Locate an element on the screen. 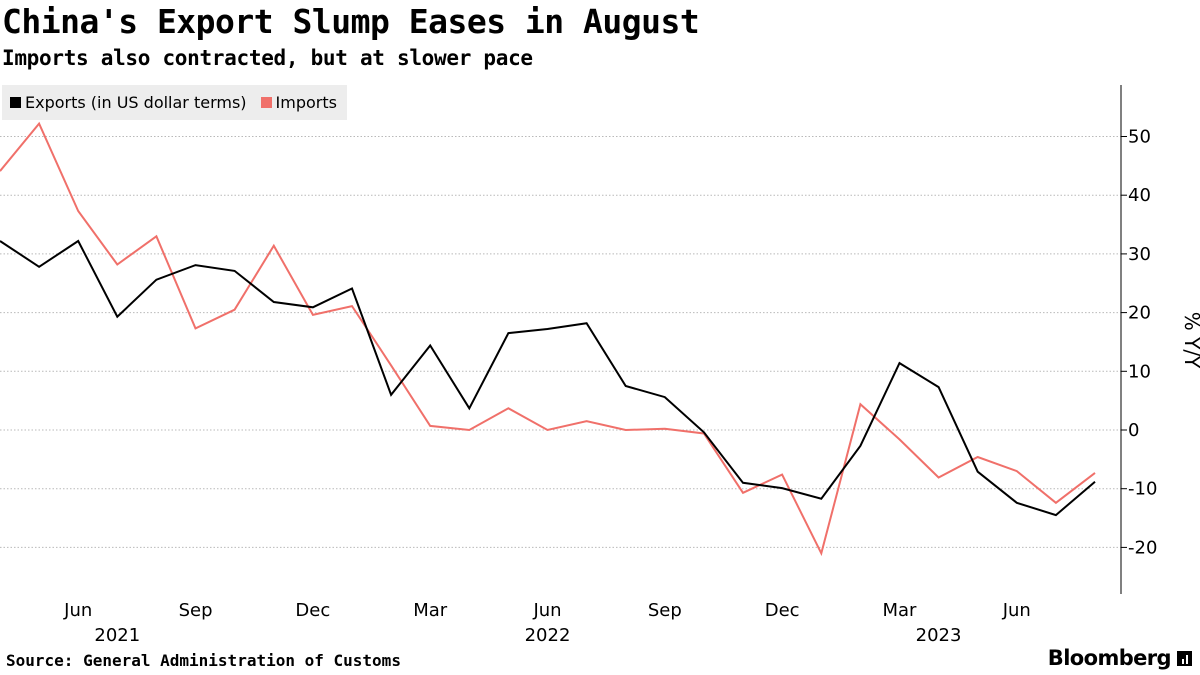 The width and height of the screenshot is (1200, 675). y-tick-label: 20 is located at coordinates (1139, 313).